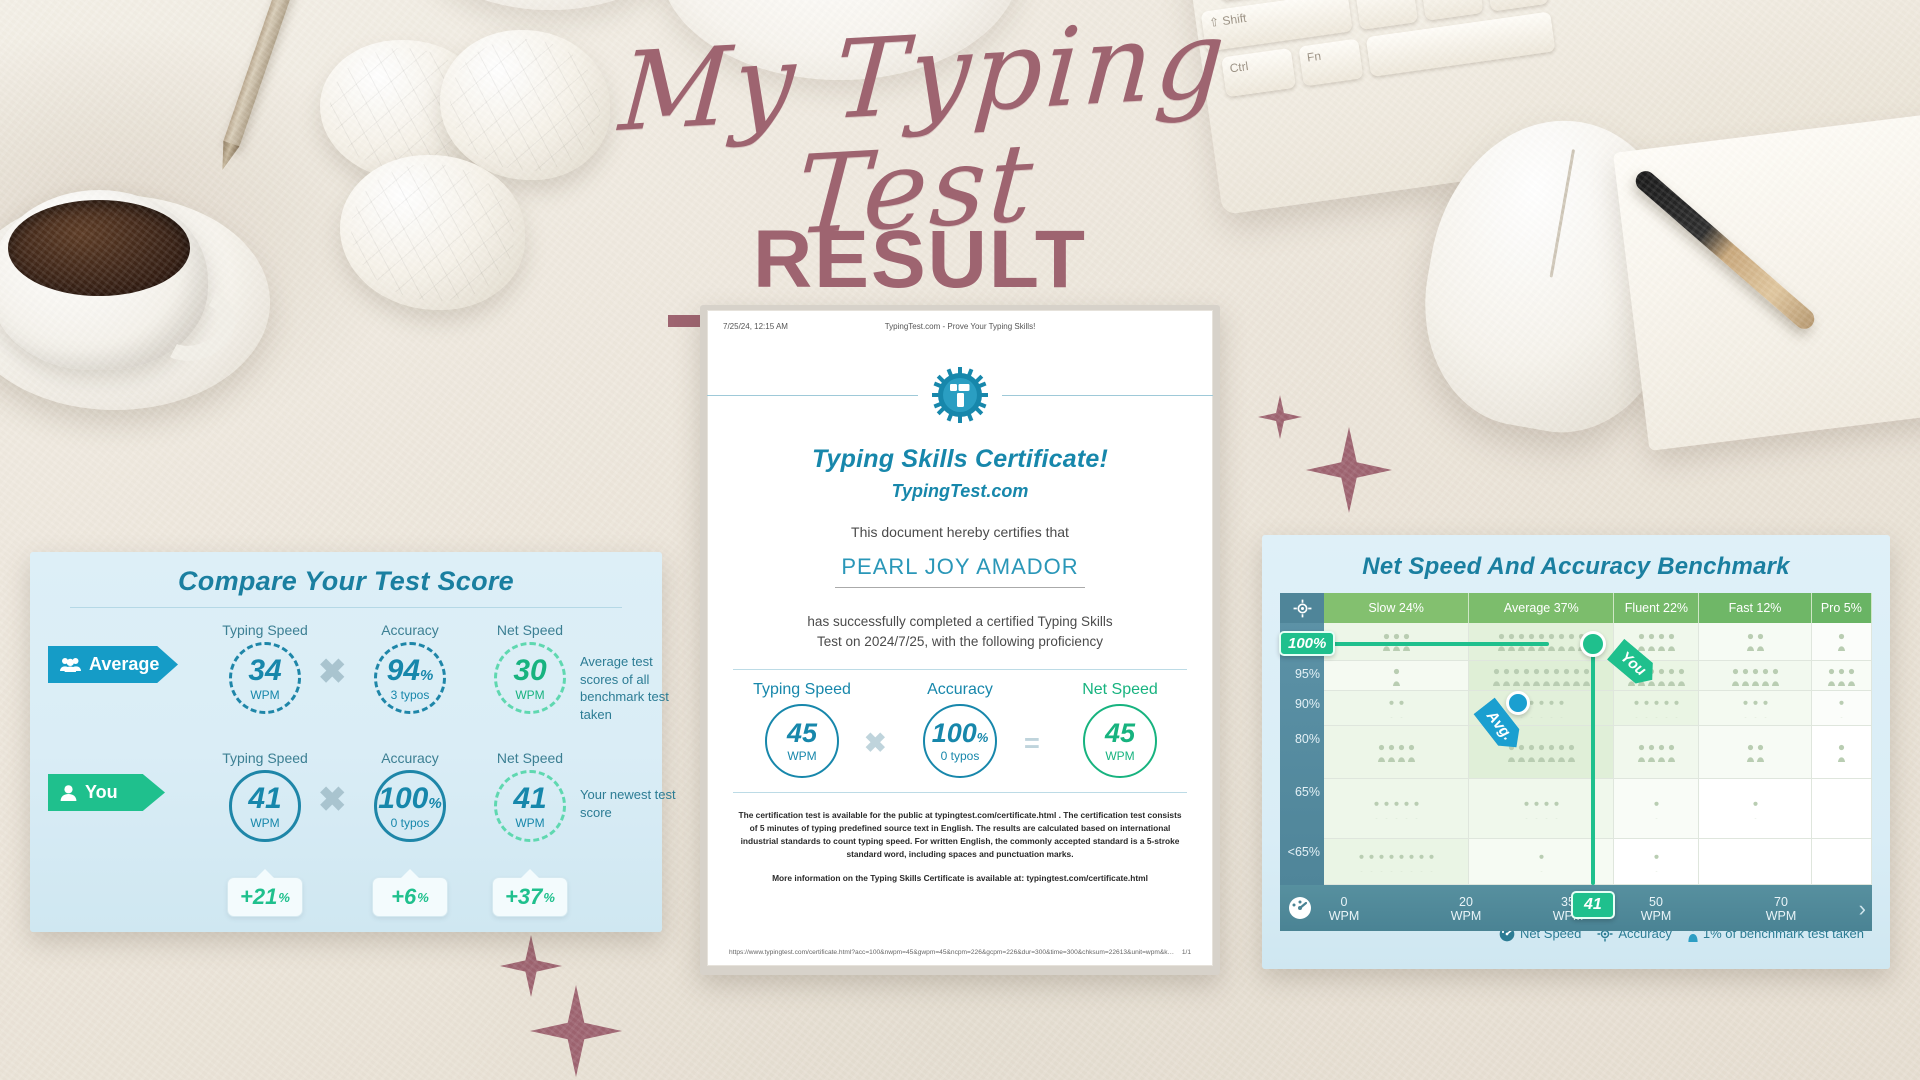 This screenshot has height=1080, width=1920. I want to click on typingtest-badge-icon, so click(960, 395).